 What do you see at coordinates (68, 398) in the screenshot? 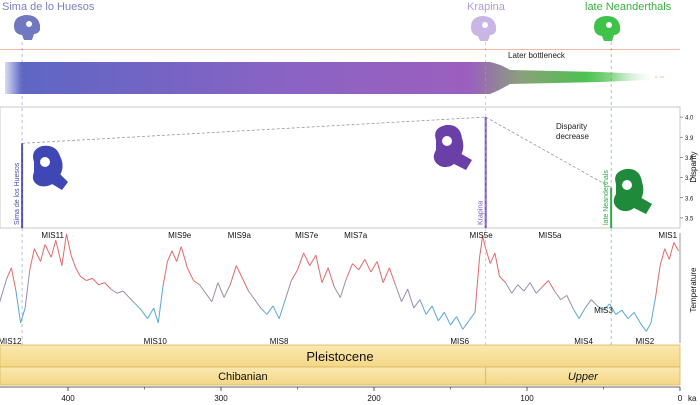
I see `time-tick-label: 400` at bounding box center [68, 398].